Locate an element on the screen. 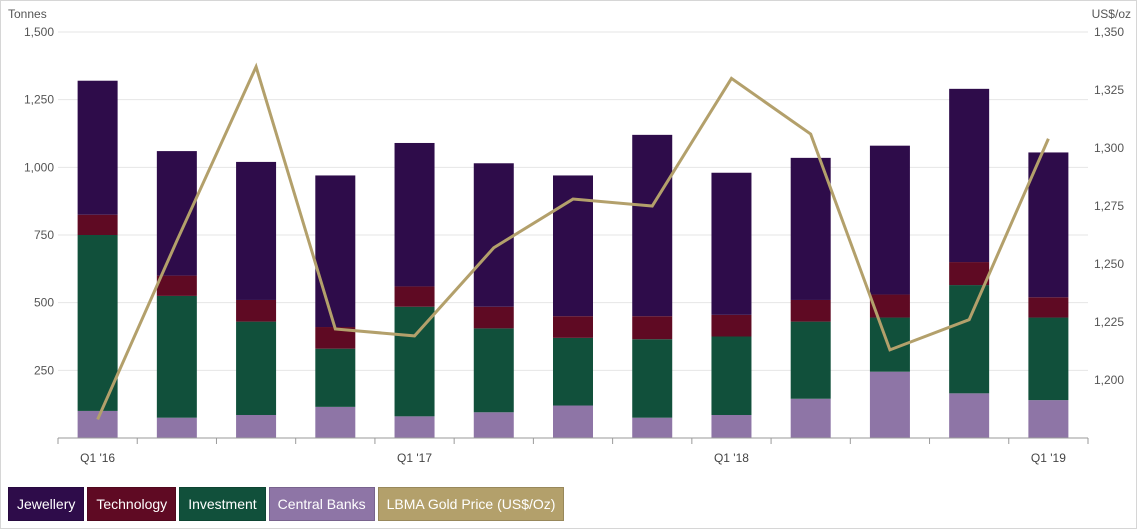 Image resolution: width=1137 pixels, height=529 pixels. left-tick-label: 1,000 is located at coordinates (39, 167).